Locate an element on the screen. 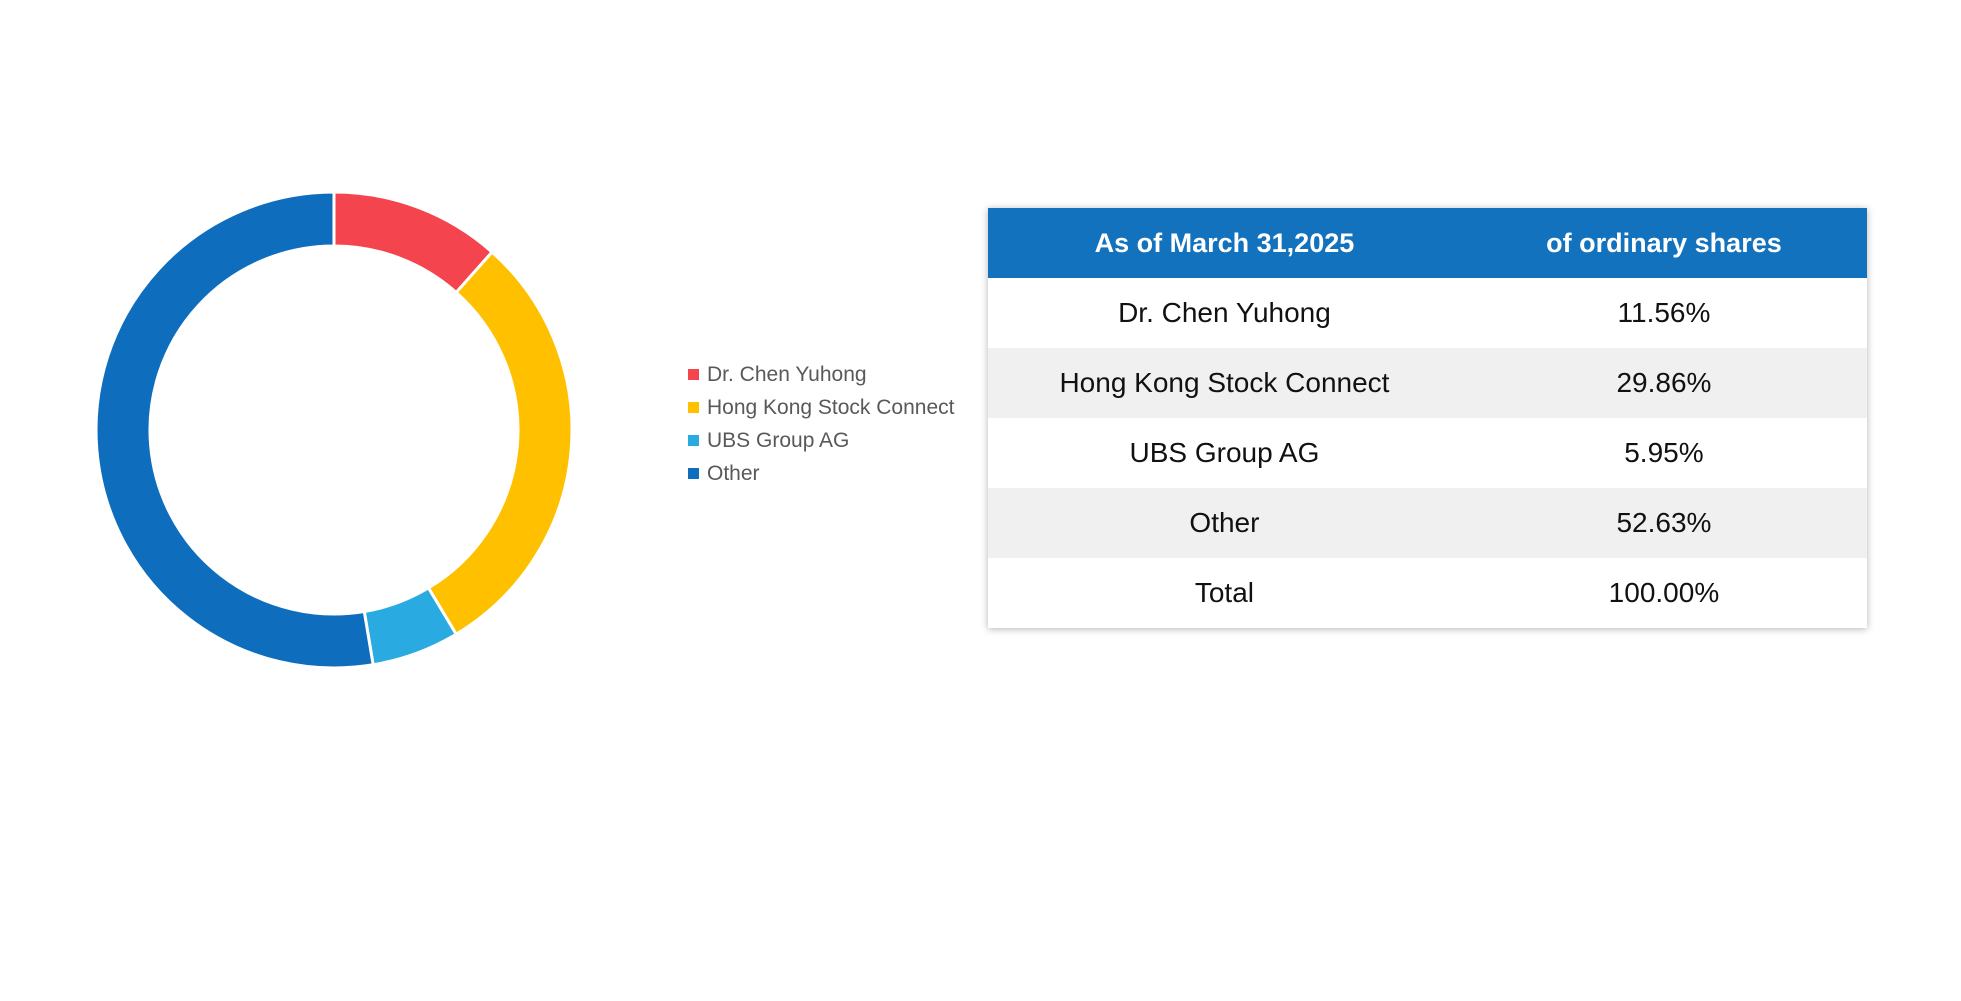  table-cell-name: Dr. Chen Yuhong is located at coordinates (1224, 312).